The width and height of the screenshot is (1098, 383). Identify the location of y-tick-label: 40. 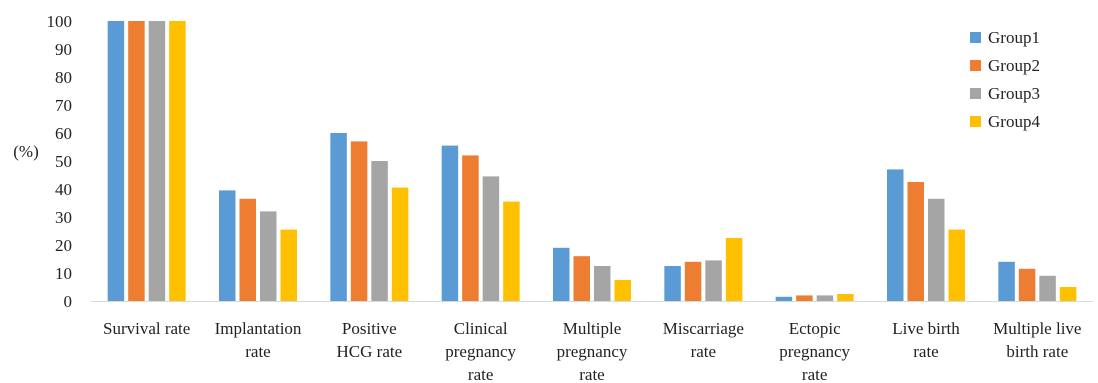
(63, 189).